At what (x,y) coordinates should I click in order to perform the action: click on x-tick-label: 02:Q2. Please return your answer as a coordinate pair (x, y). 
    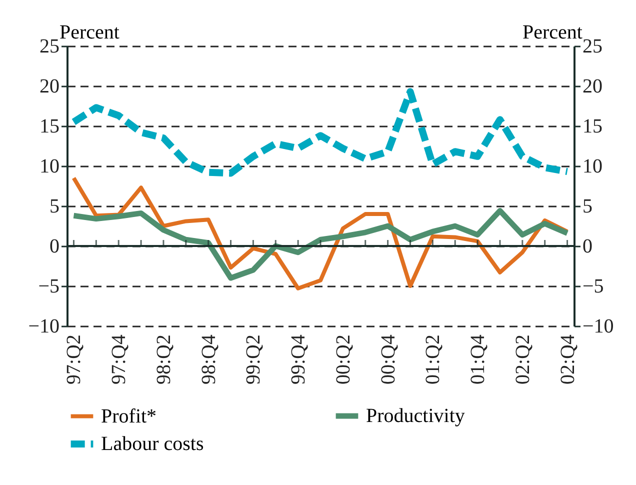
    Looking at the image, I should click on (523, 359).